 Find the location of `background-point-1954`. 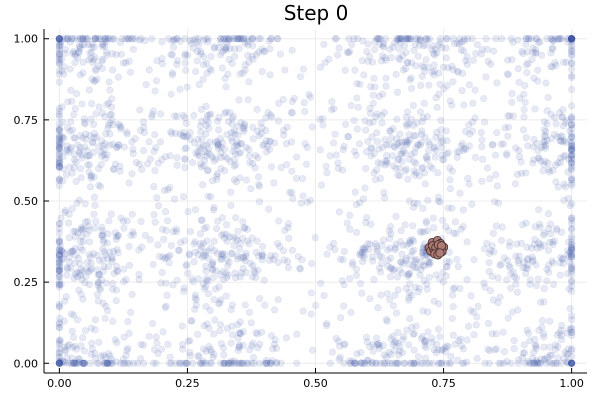

background-point-1954 is located at coordinates (455, 344).